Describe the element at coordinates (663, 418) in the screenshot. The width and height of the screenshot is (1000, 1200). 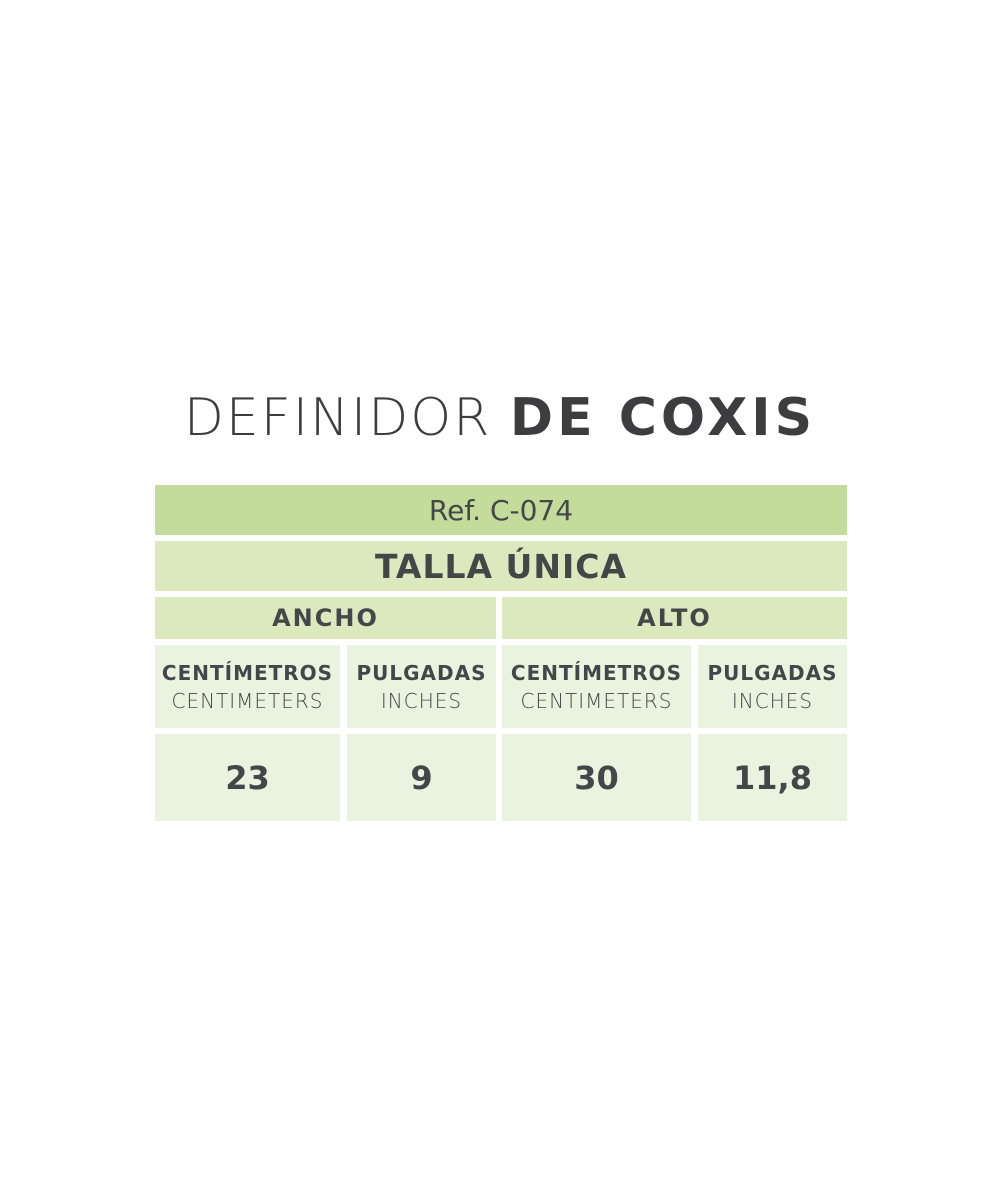
I see `title-bold: DE COXIS` at that location.